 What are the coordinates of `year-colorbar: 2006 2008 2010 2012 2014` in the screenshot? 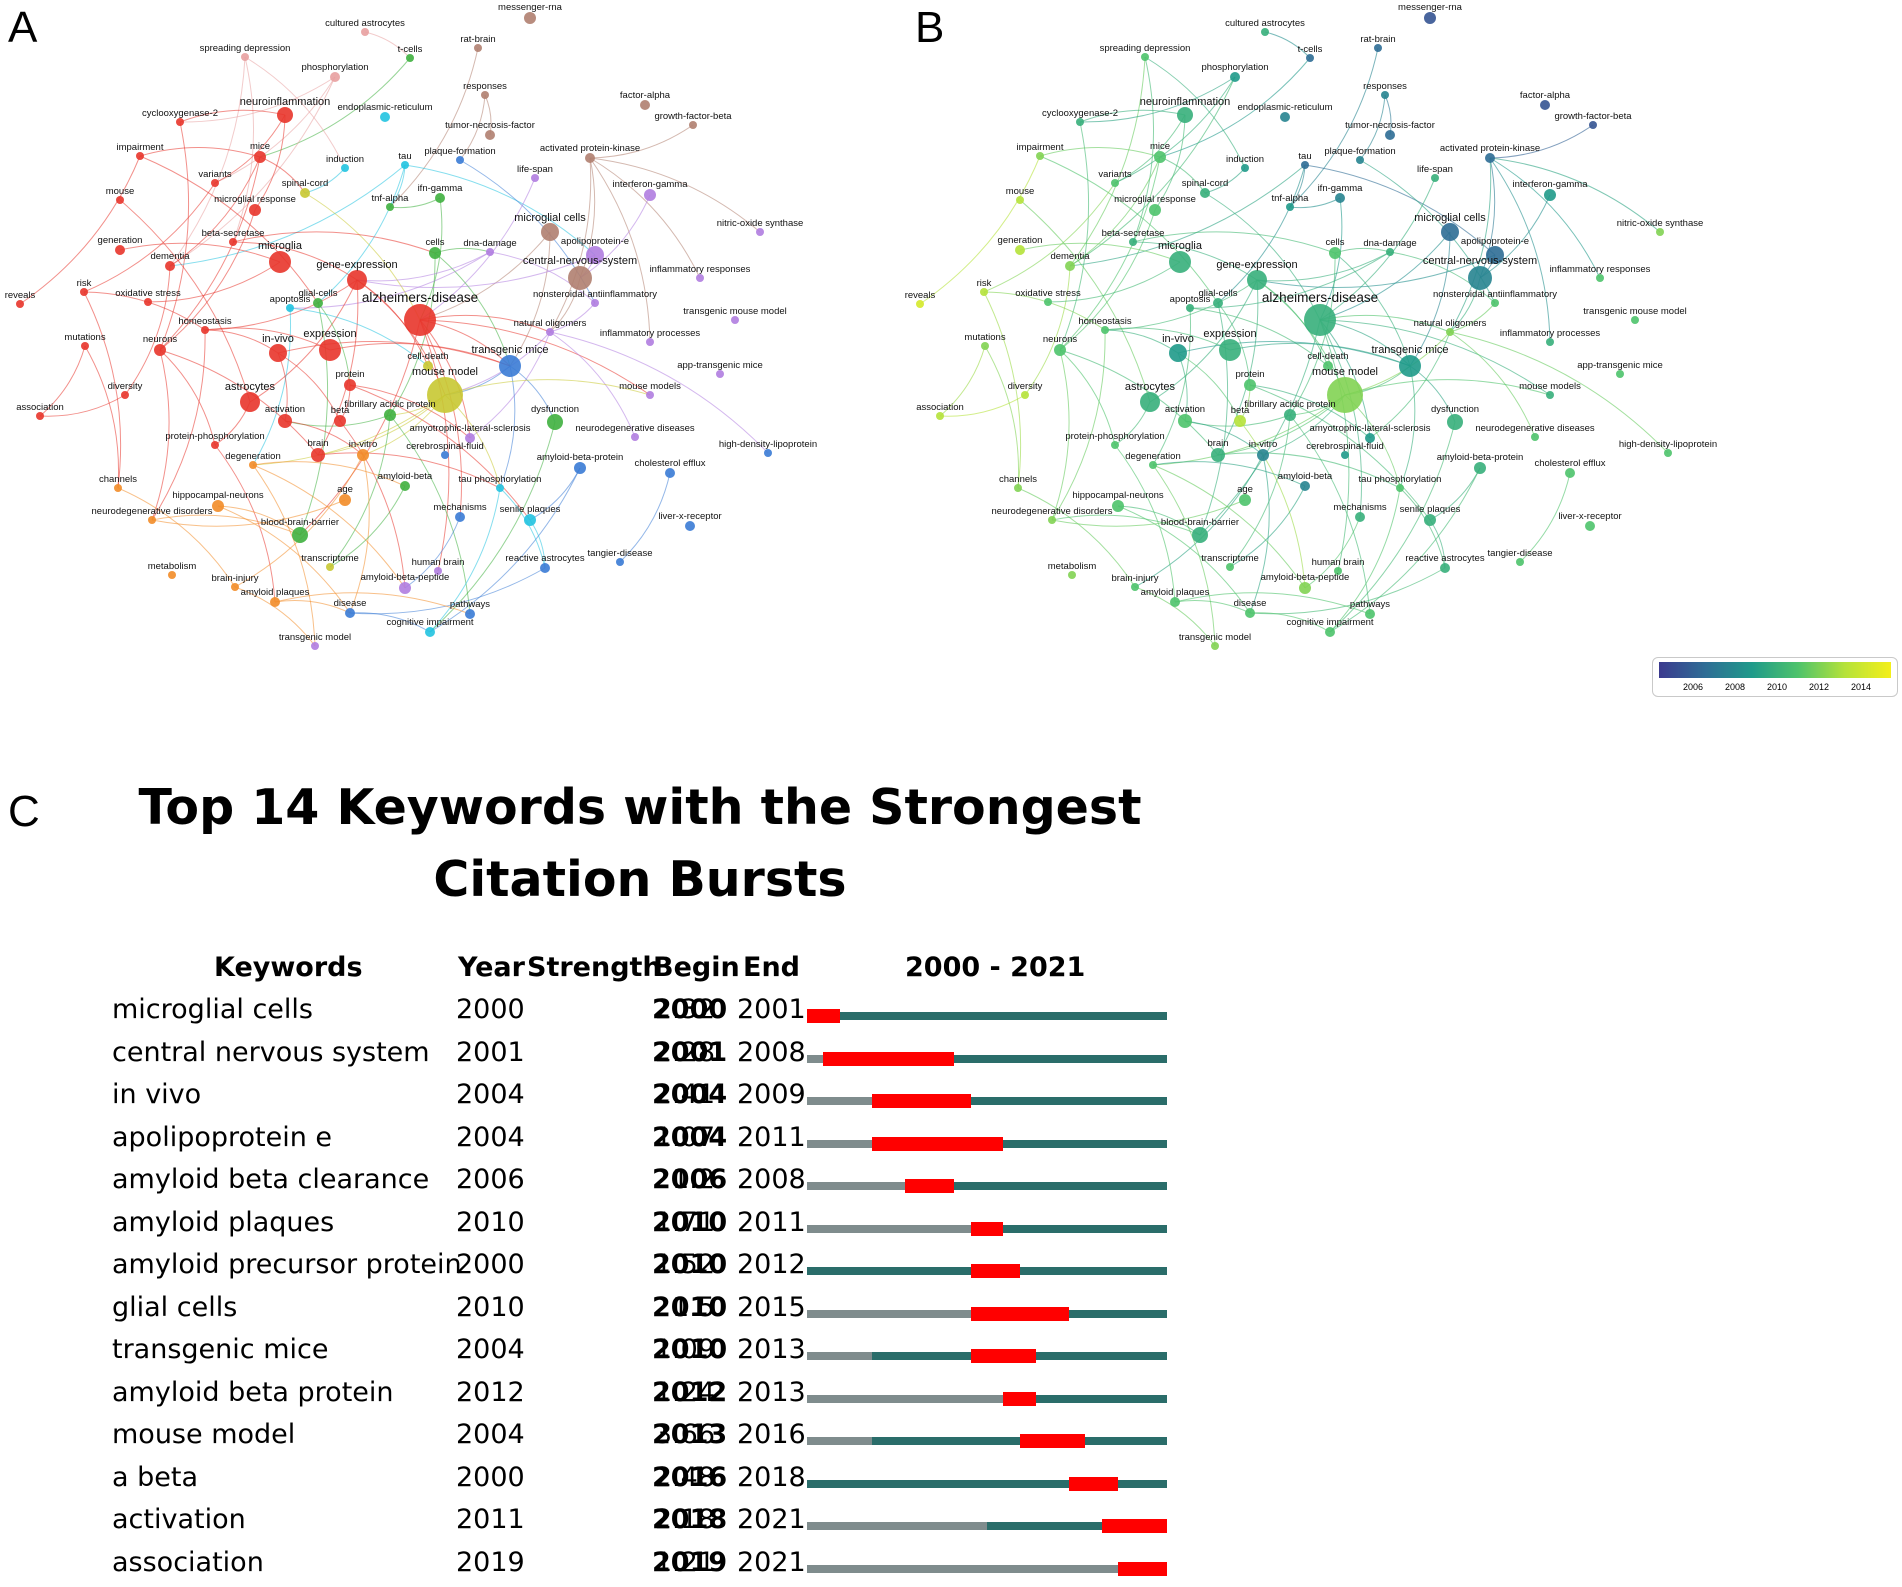 It's located at (1775, 677).